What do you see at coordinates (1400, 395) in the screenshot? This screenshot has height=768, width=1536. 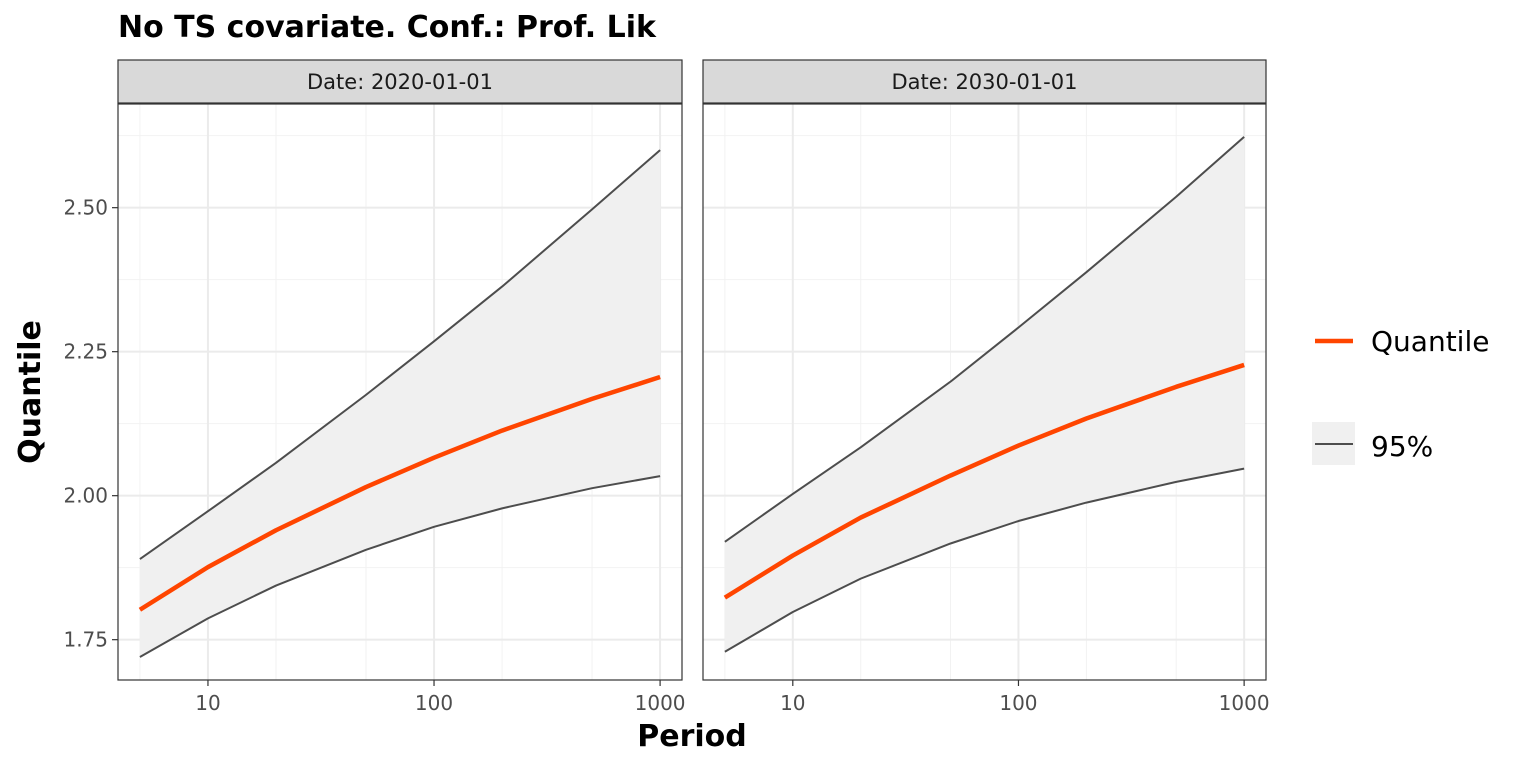 I see `legend: Quantile 95%` at bounding box center [1400, 395].